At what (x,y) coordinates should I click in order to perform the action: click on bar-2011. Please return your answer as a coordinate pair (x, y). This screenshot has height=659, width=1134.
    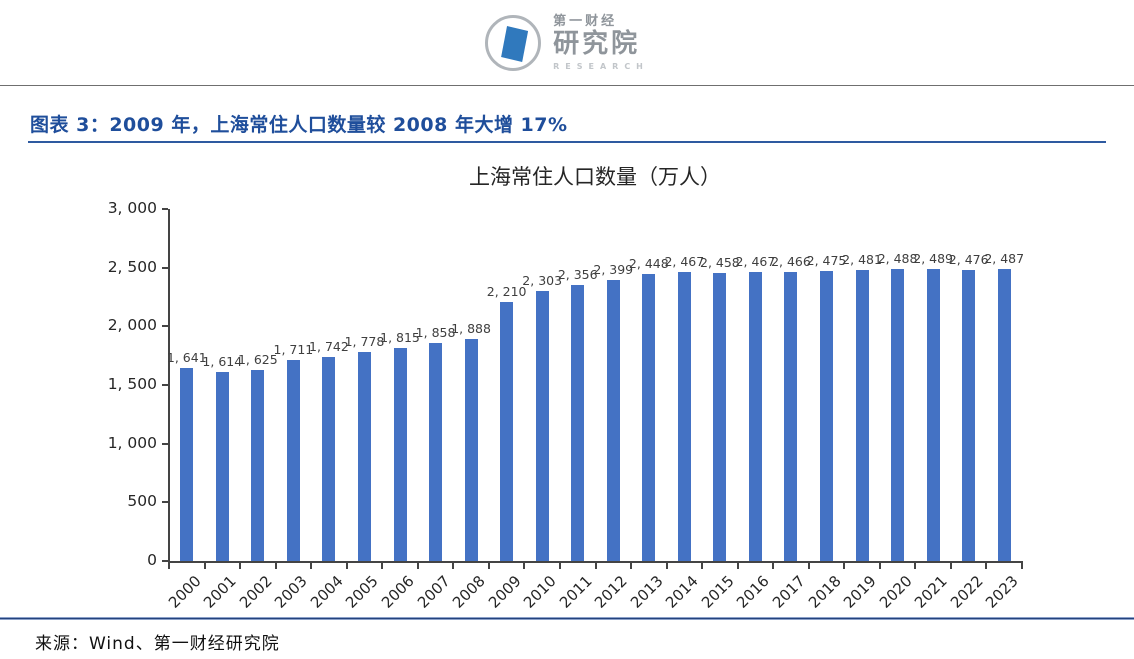
    Looking at the image, I should click on (578, 422).